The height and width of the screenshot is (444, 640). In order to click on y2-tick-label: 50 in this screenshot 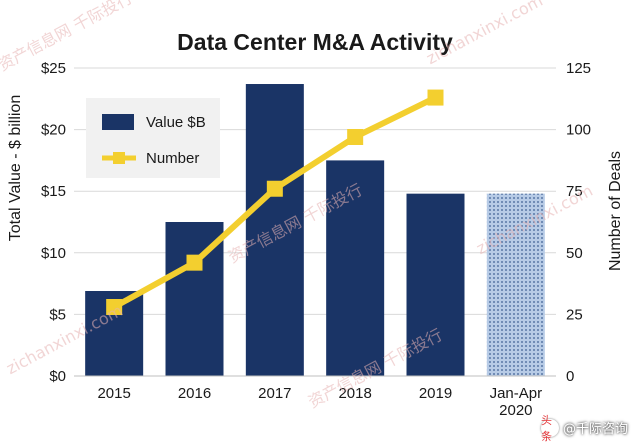, I will do `click(574, 253)`.